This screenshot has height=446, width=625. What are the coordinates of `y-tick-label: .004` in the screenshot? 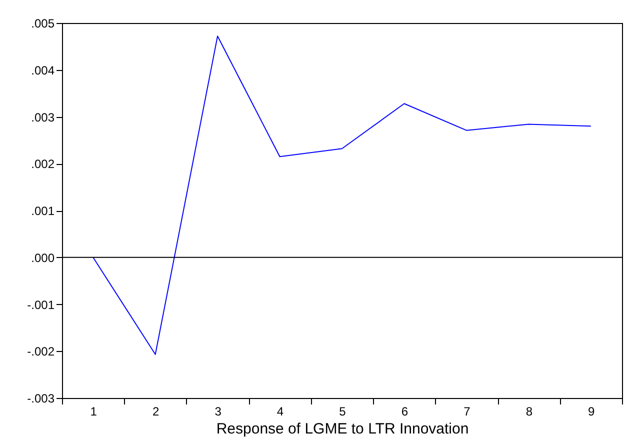 It's located at (43, 70).